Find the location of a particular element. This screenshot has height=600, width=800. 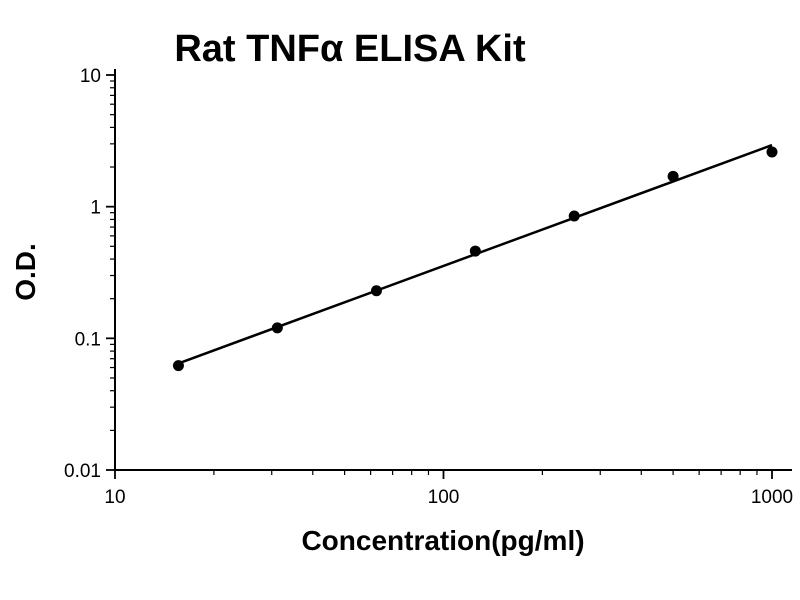

x-axis-label: Concentration(pg/ml) is located at coordinates (443, 540).